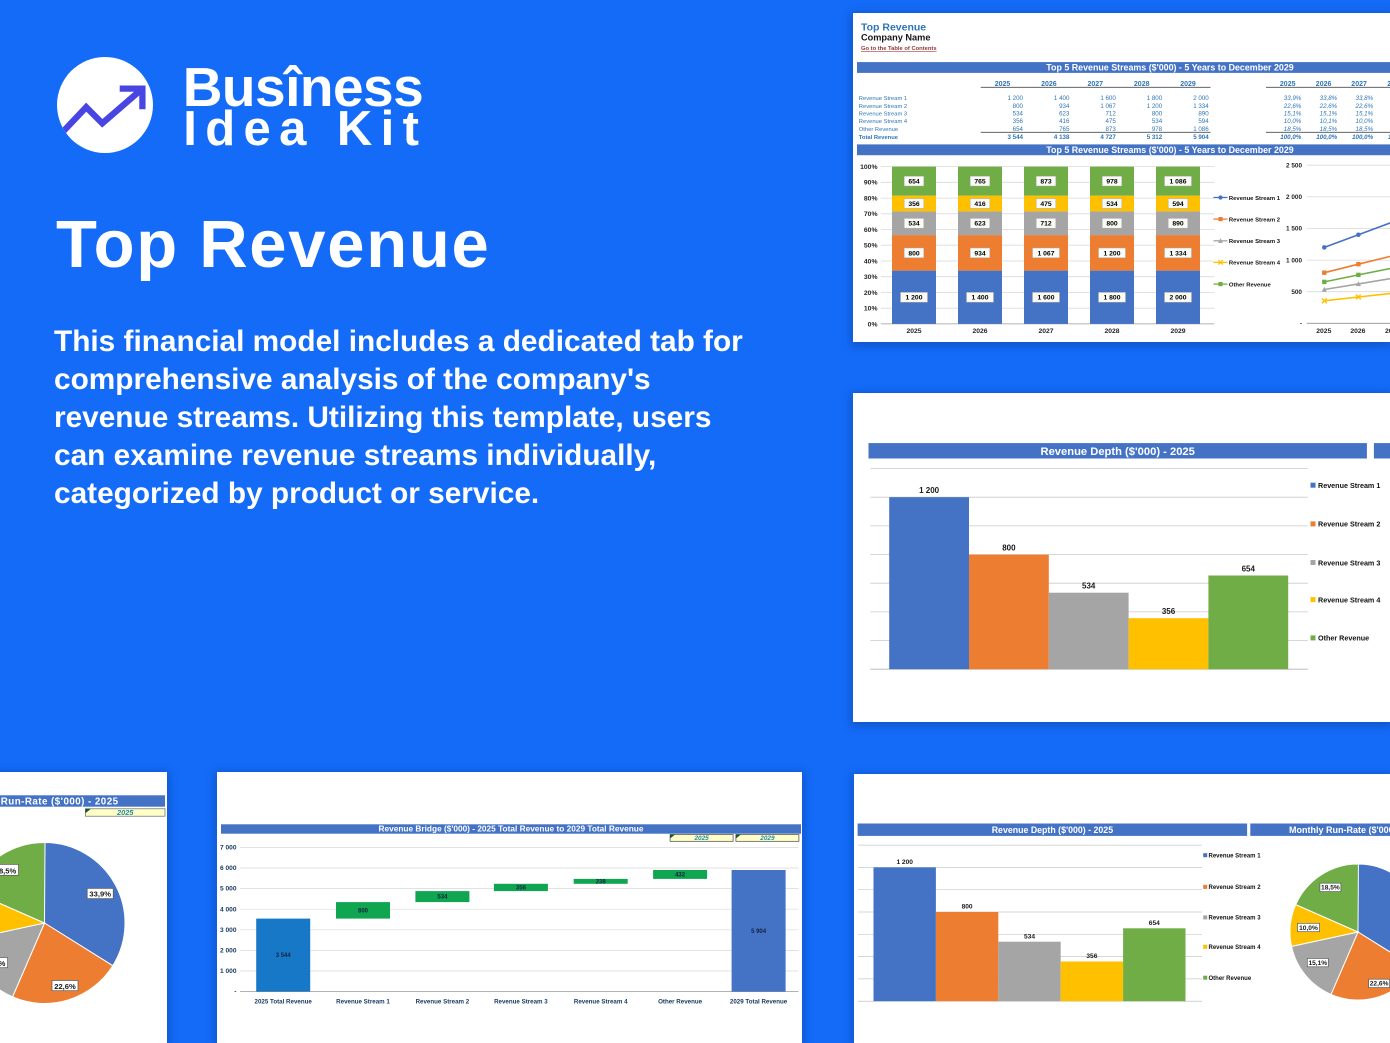  Describe the element at coordinates (1112, 182) in the screenshot. I see `svg-text: 978` at that location.